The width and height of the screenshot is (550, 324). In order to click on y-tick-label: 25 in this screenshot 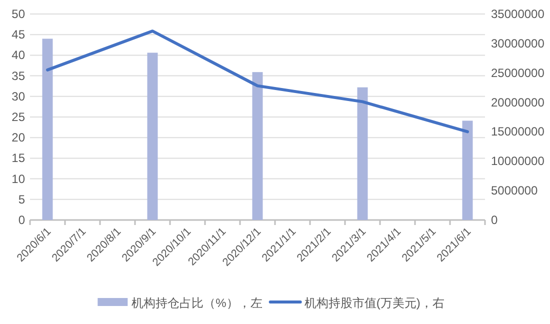, I will do `click(19, 117)`.